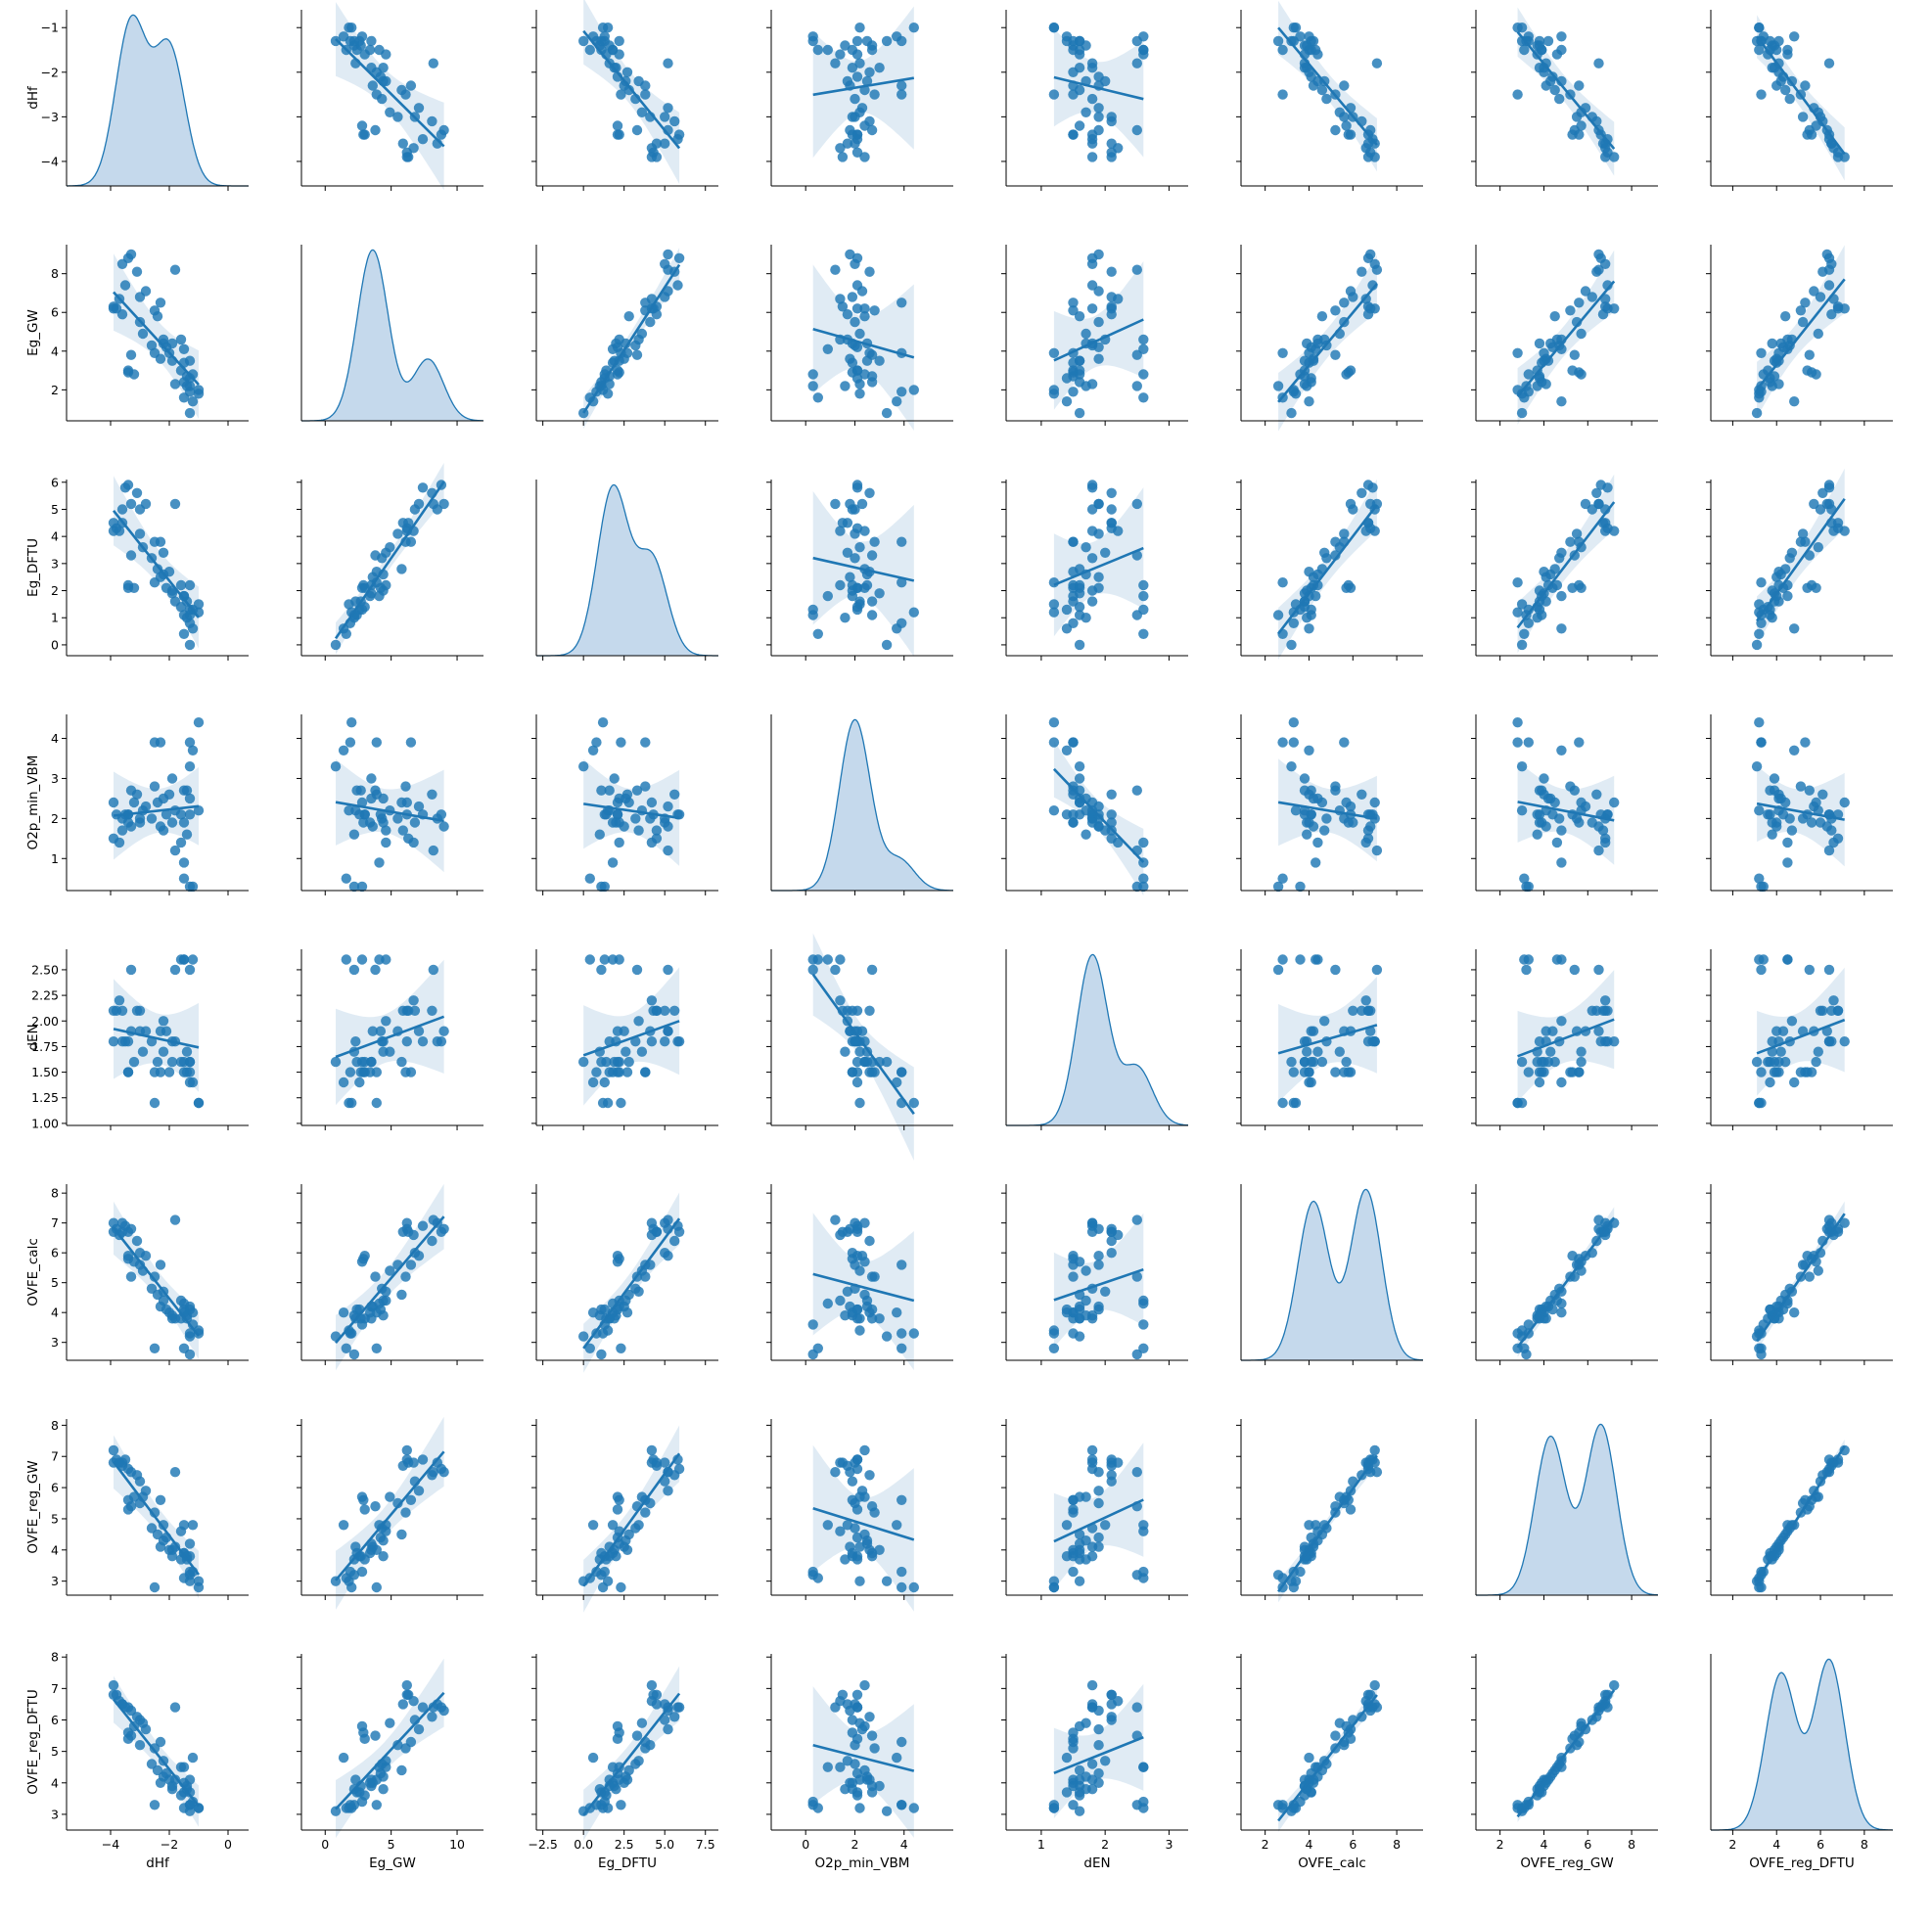  I want to click on x-tick-label: 5.0, so click(664, 1845).